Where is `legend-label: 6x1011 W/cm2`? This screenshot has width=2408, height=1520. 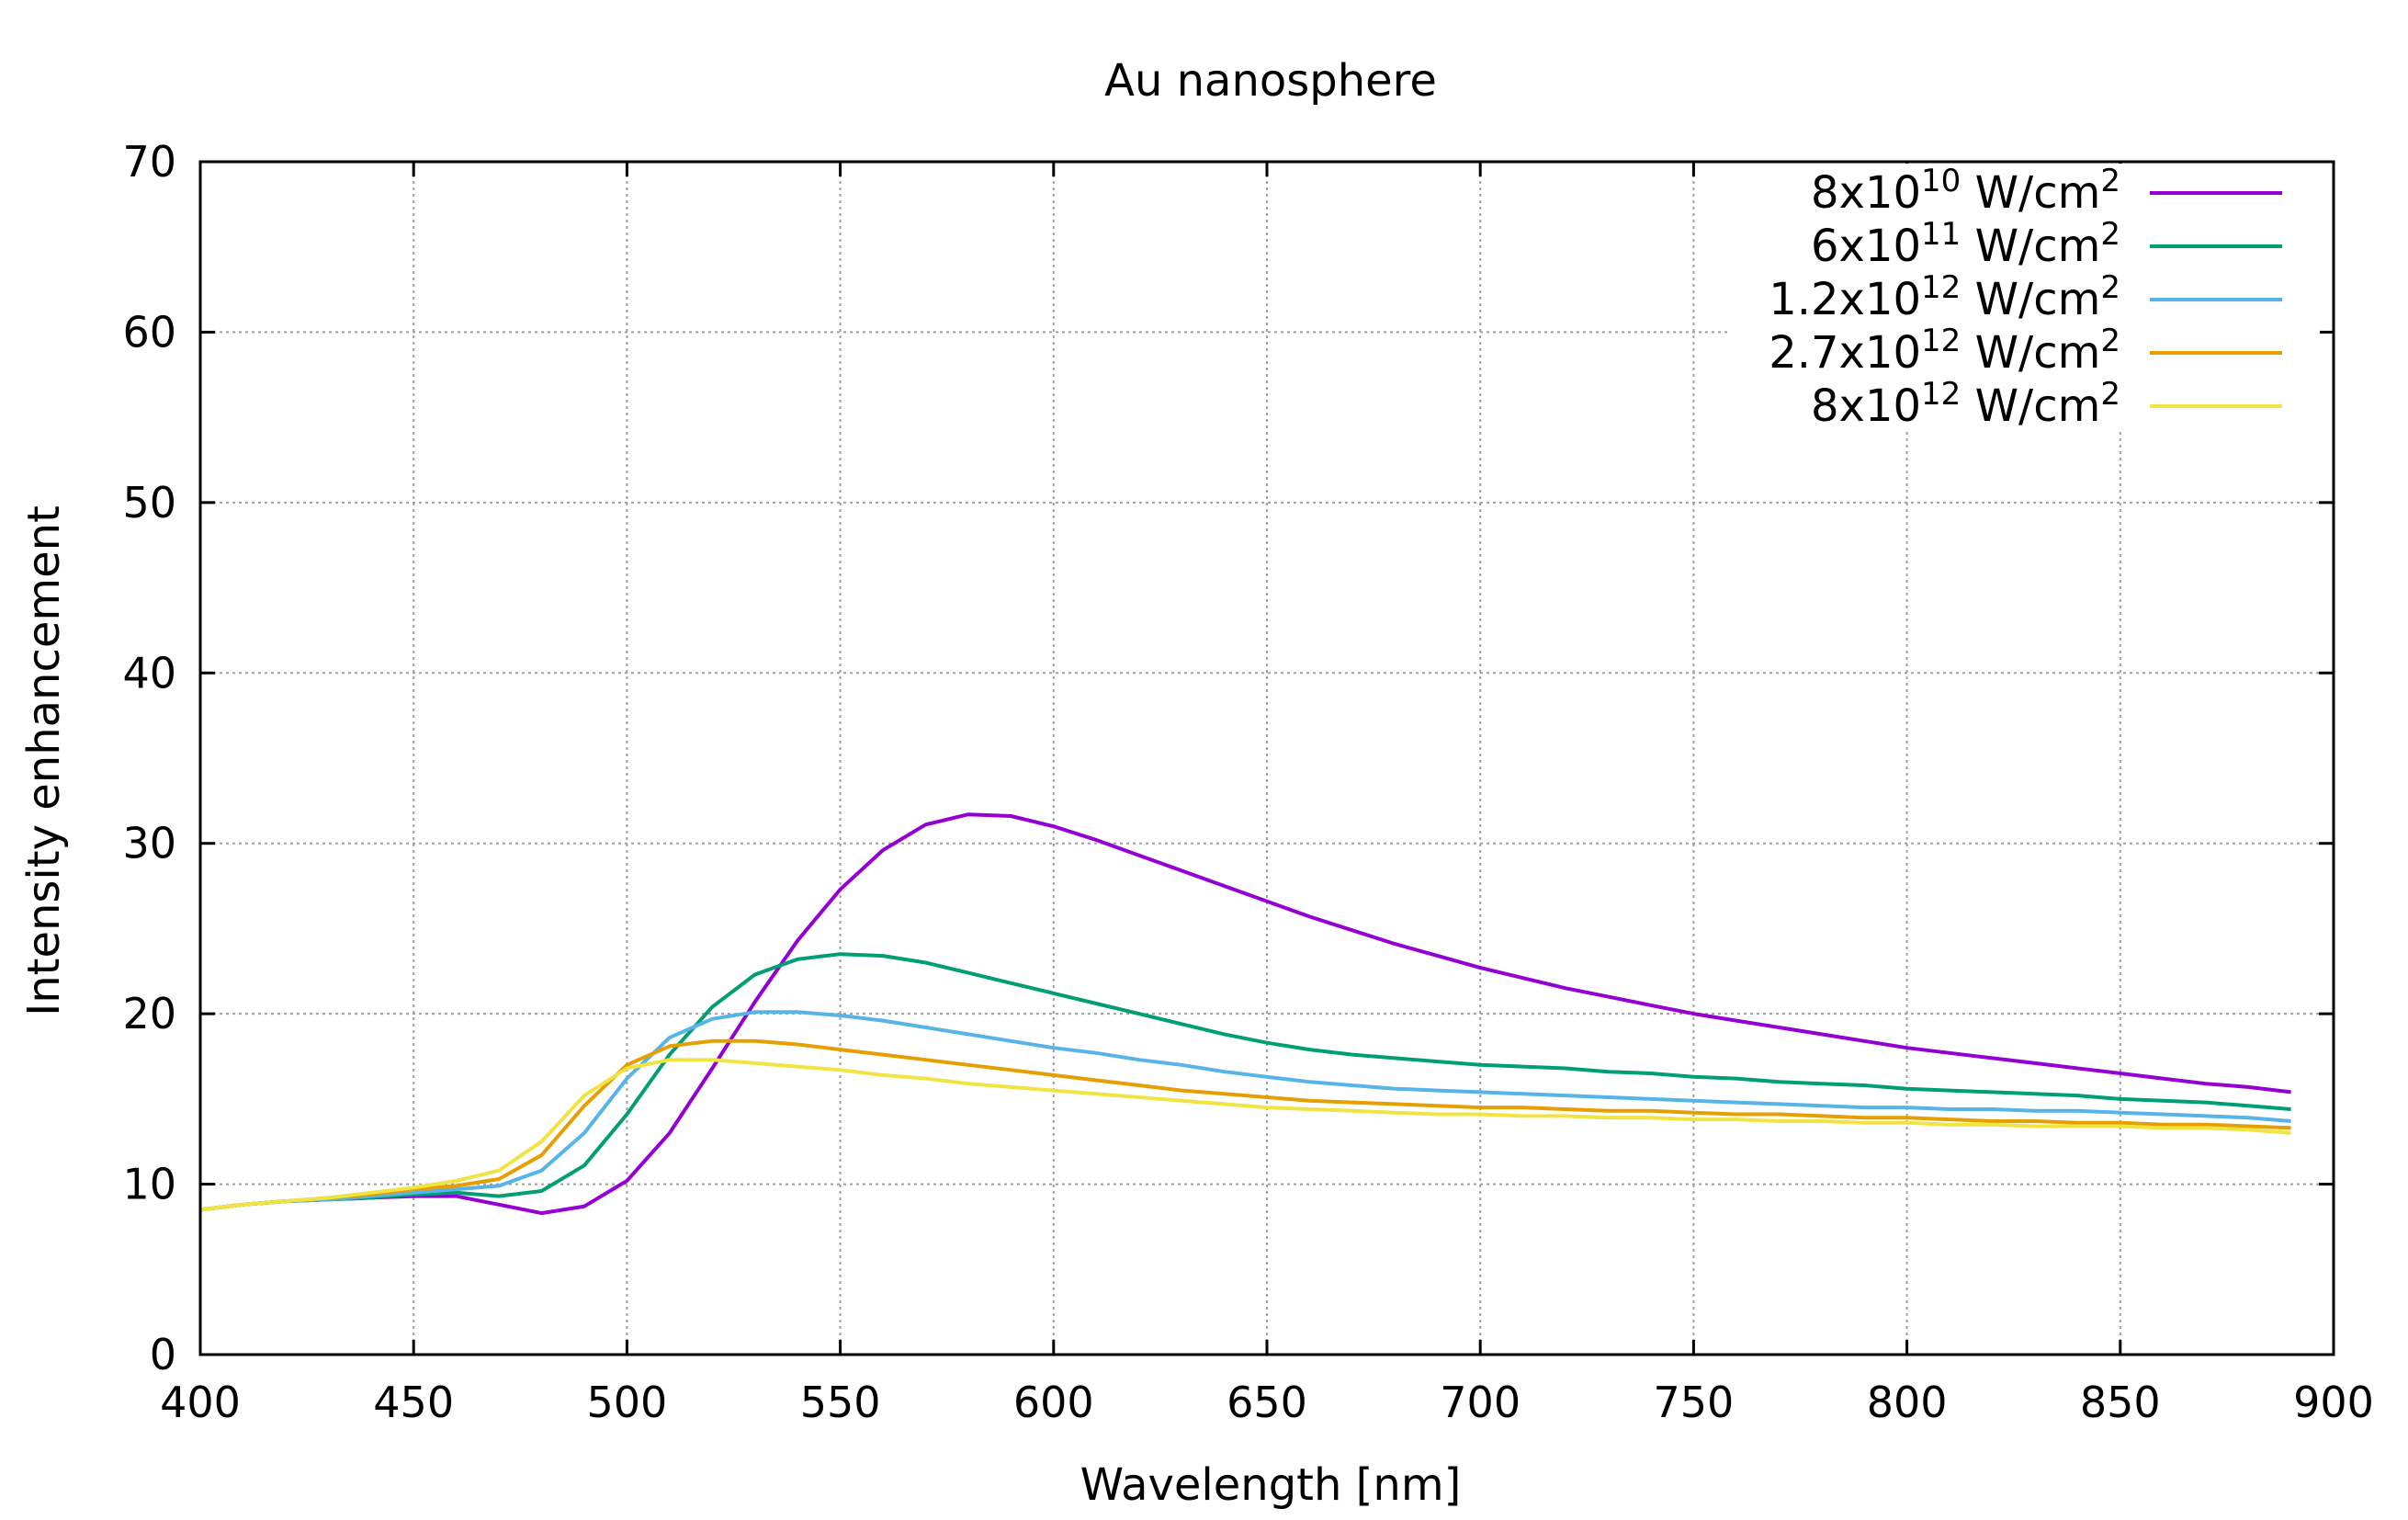
legend-label: 6x1011 W/cm2 is located at coordinates (1966, 244).